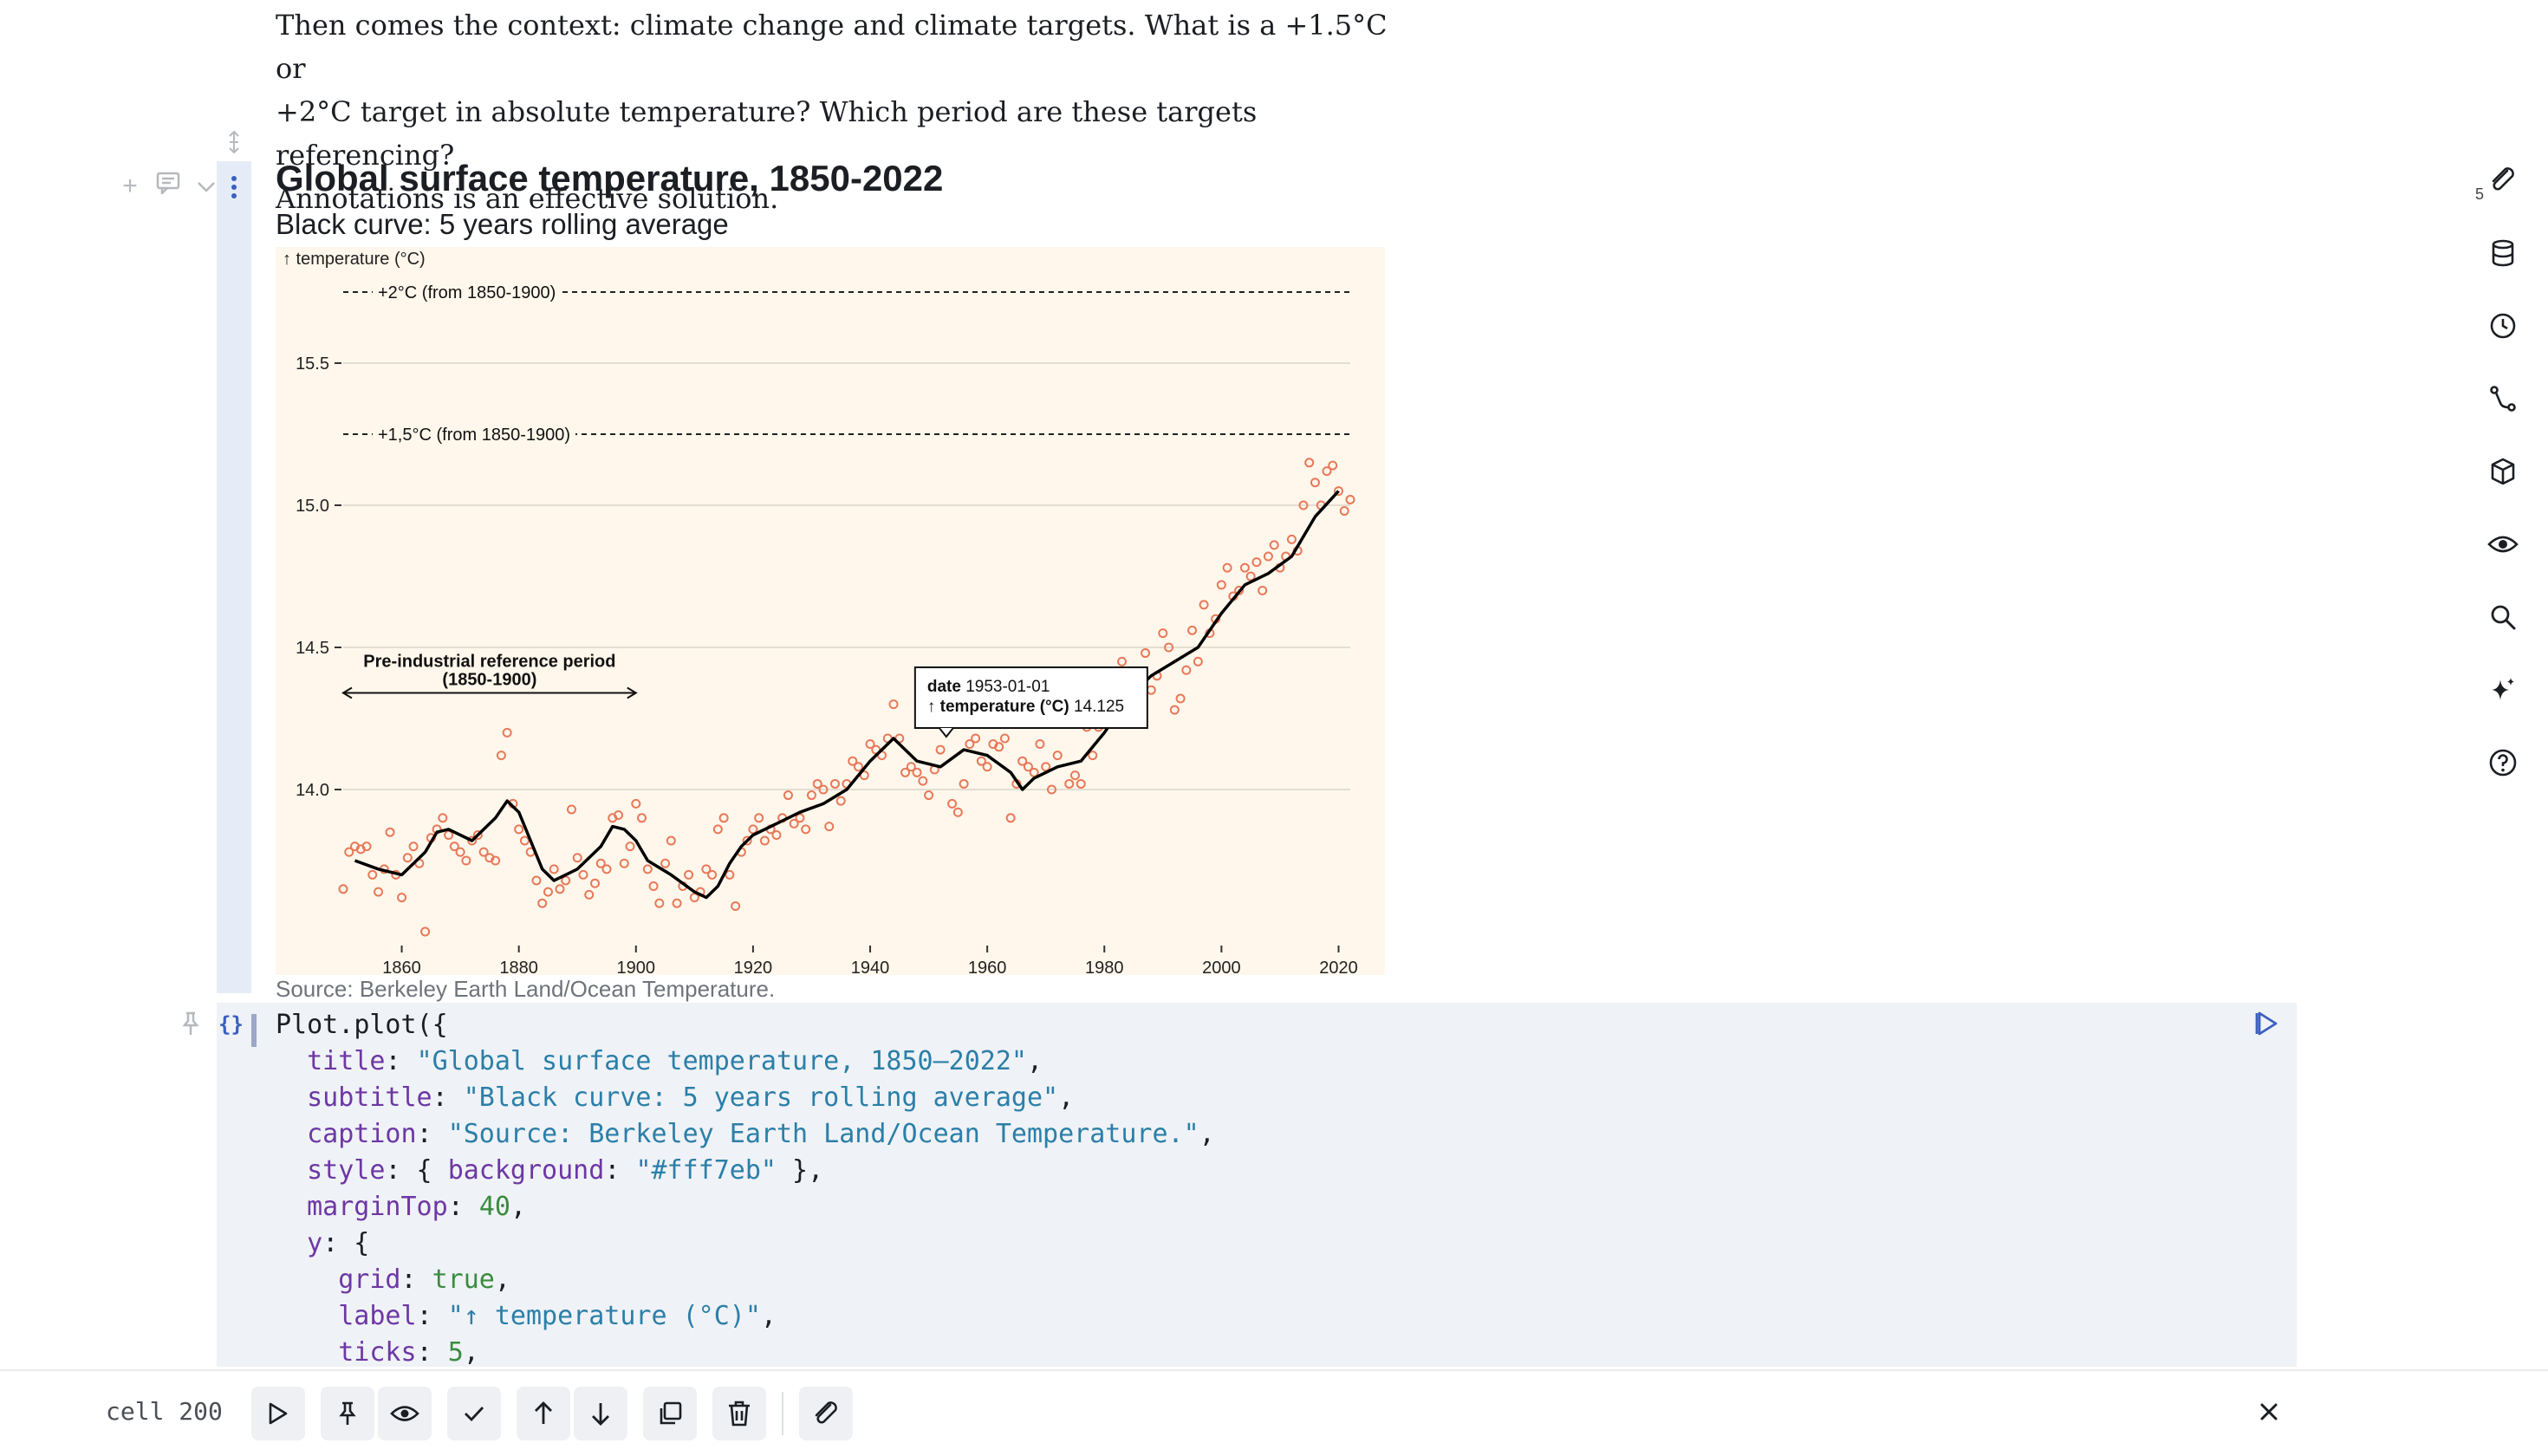  Describe the element at coordinates (2503, 326) in the screenshot. I see `history-icon` at that location.